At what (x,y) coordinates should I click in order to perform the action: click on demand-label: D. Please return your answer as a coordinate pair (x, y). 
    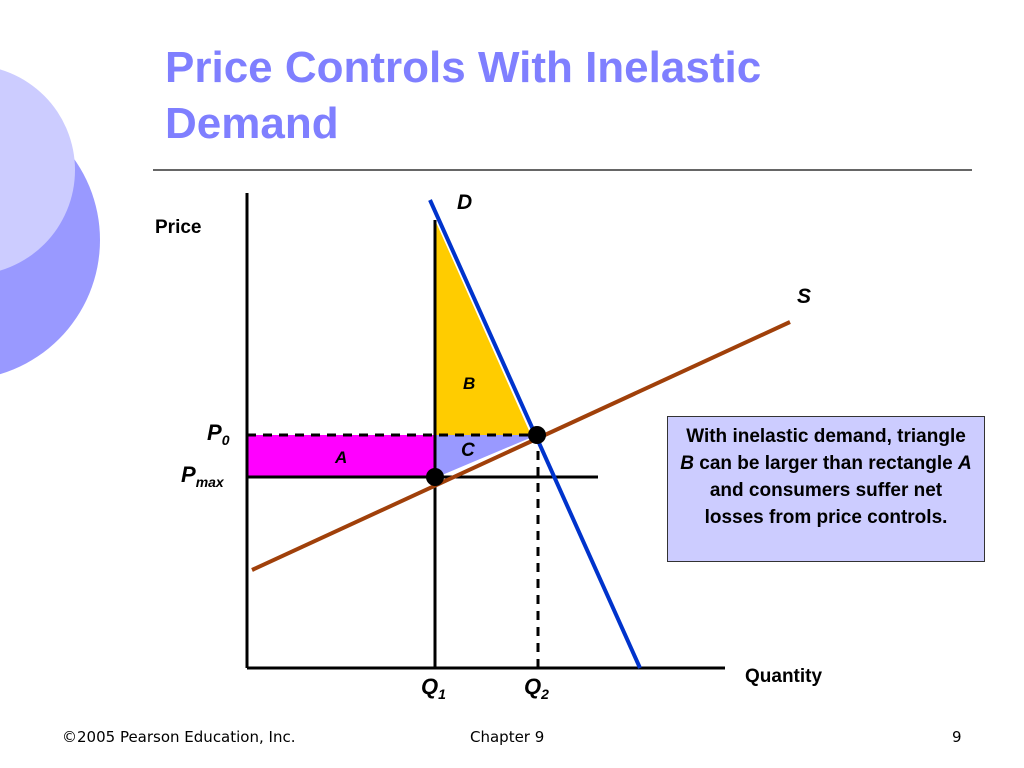
    Looking at the image, I should click on (464, 202).